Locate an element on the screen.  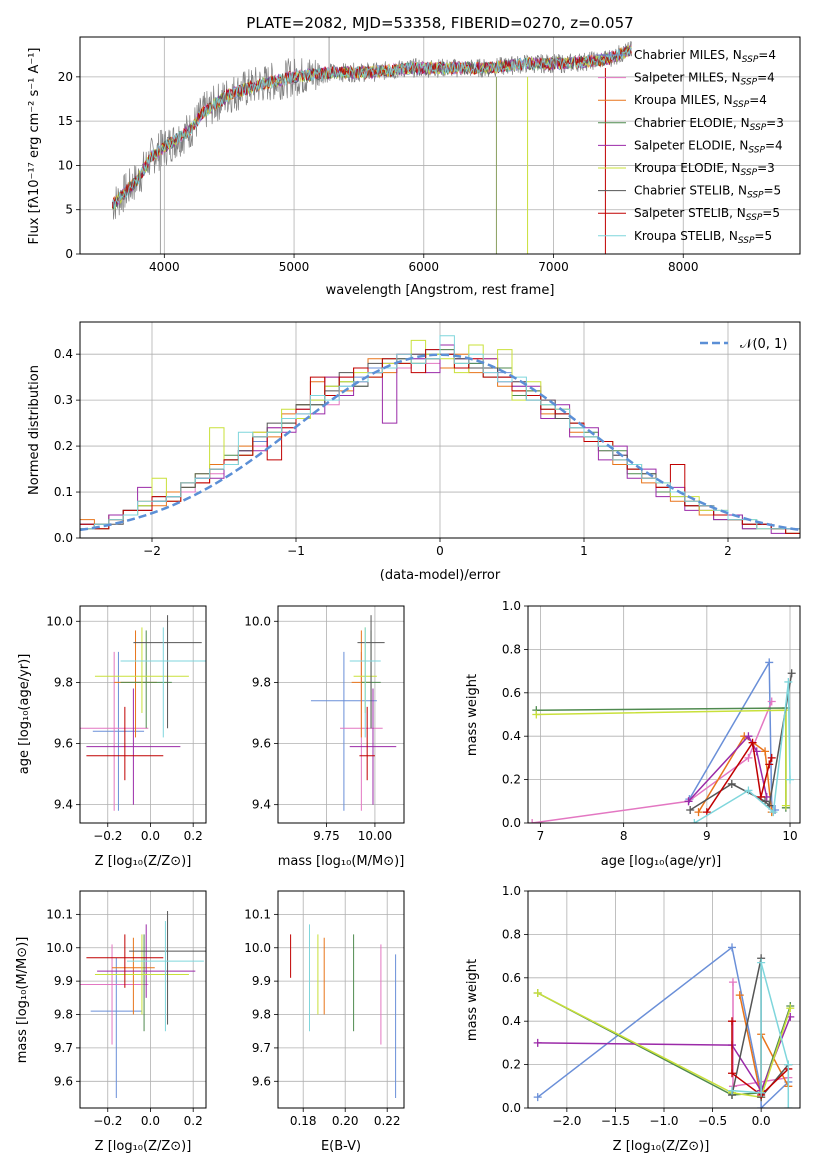
weight-vs-age-ytick-label: 1.0 is located at coordinates (511, 606).